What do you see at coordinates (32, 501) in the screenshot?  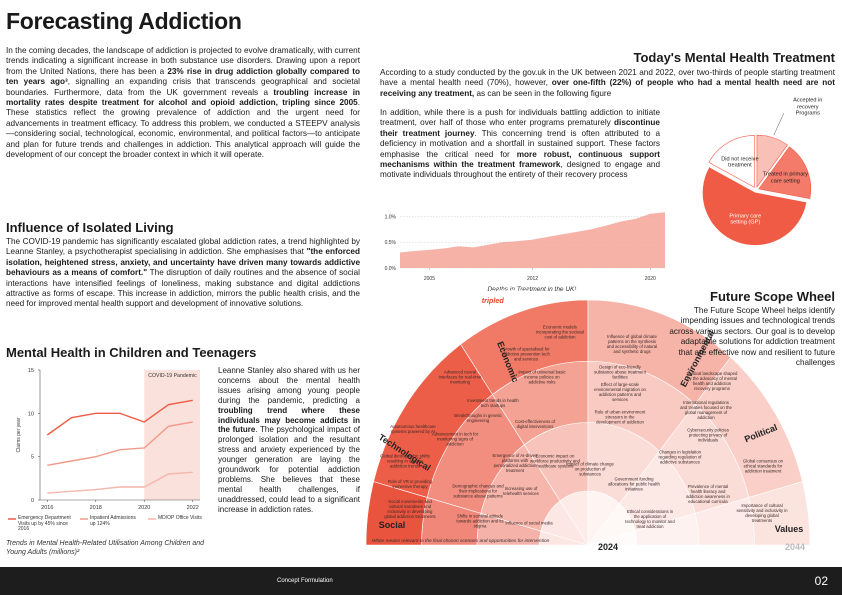 I see `y-tick-label: 0` at bounding box center [32, 501].